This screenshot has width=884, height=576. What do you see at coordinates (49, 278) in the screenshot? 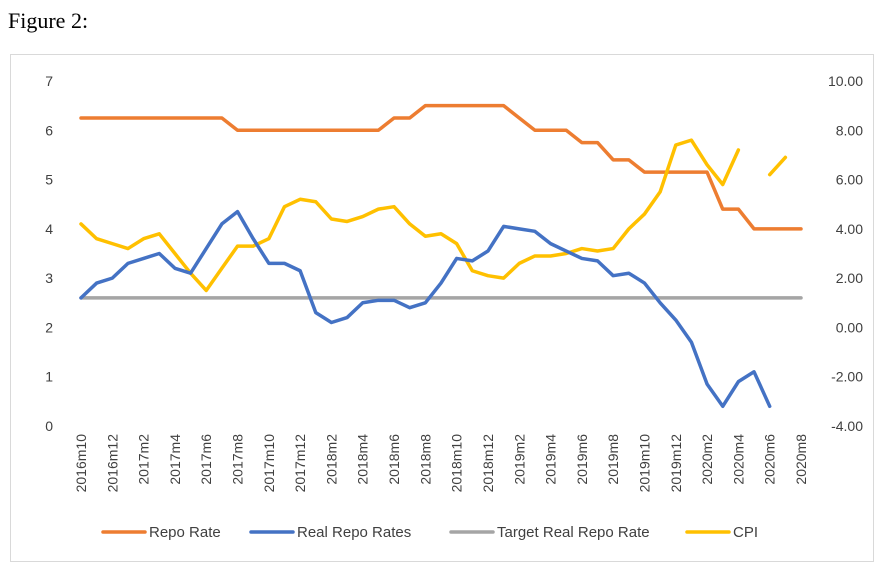
I see `left-y-tick-label: 3` at bounding box center [49, 278].